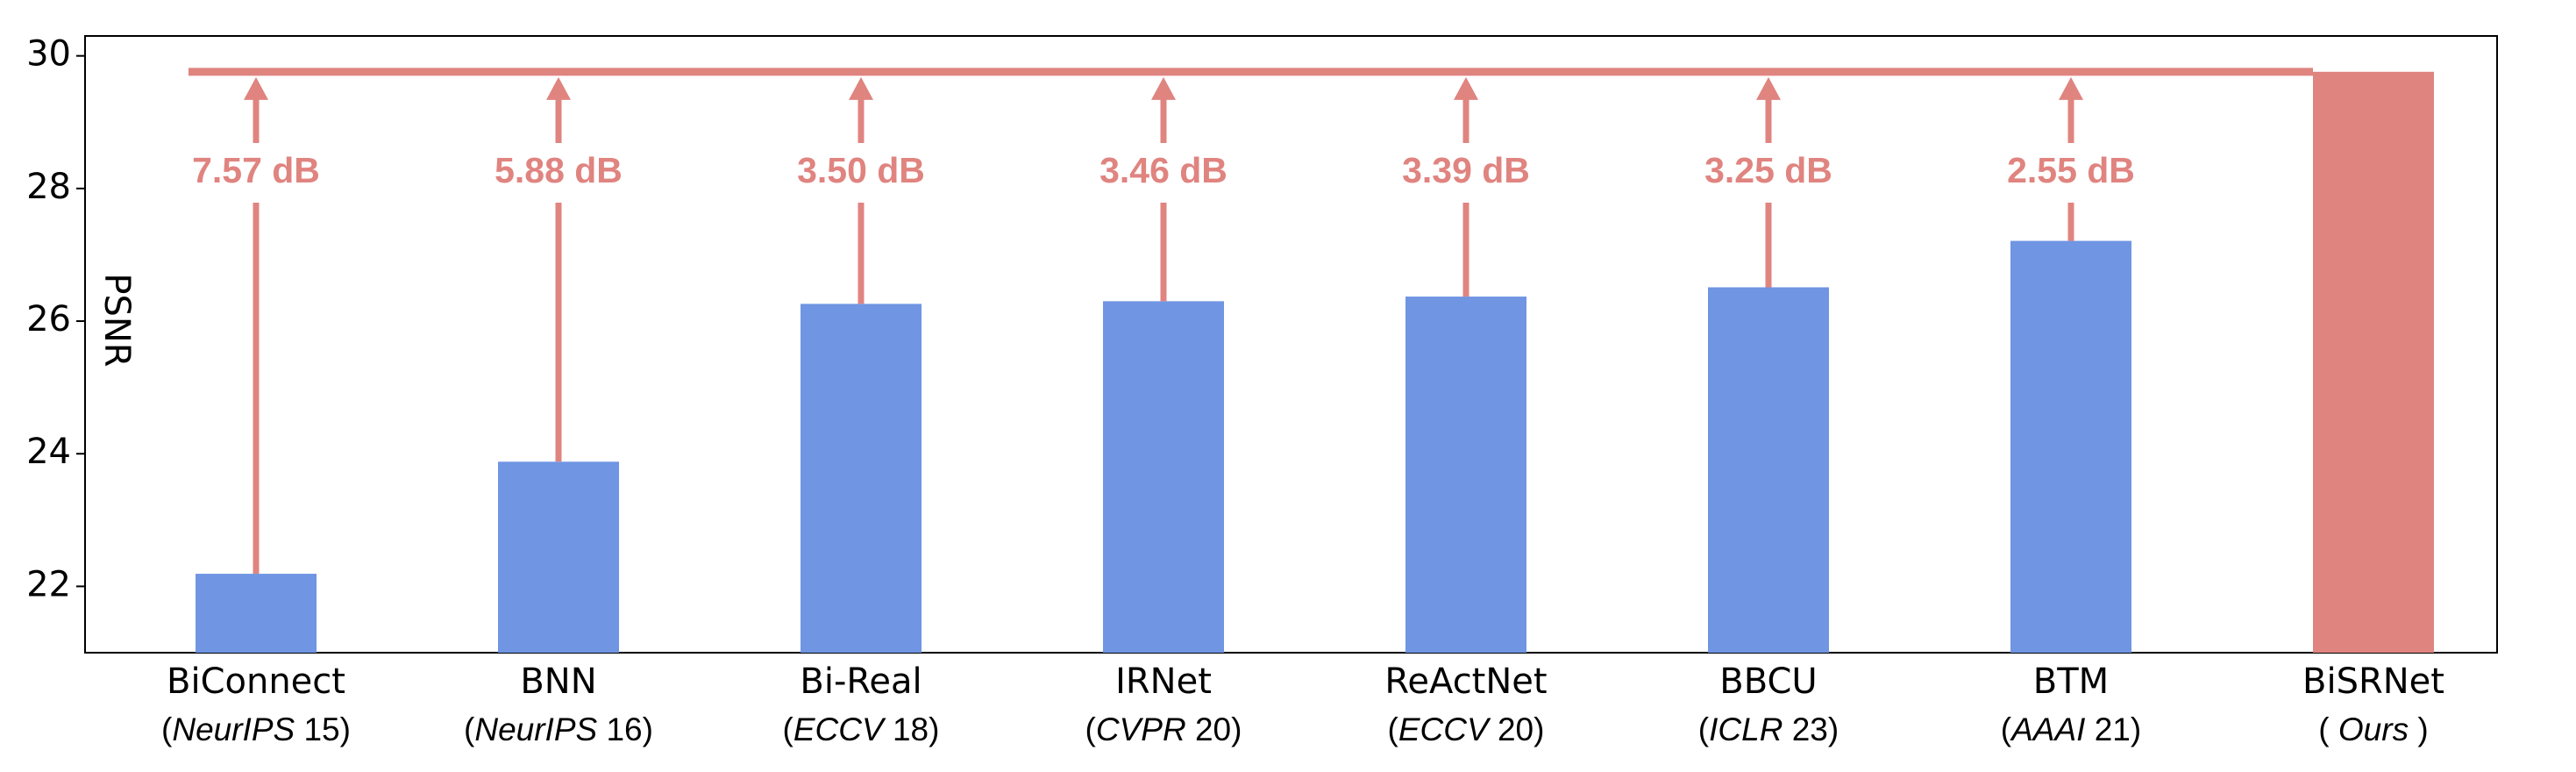 The height and width of the screenshot is (772, 2576). Describe the element at coordinates (2113, 729) in the screenshot. I see `sublabel-part: 21)` at that location.